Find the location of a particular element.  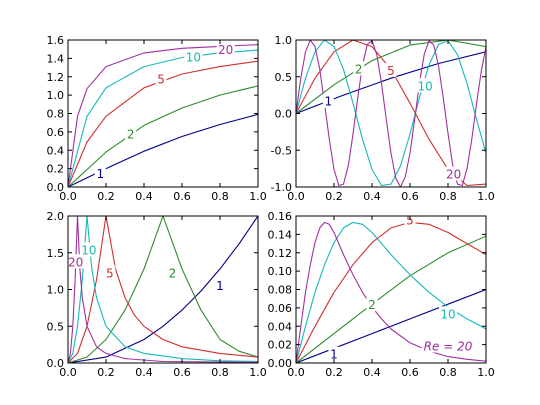

y-tick-label: 0.2 is located at coordinates (56, 169).